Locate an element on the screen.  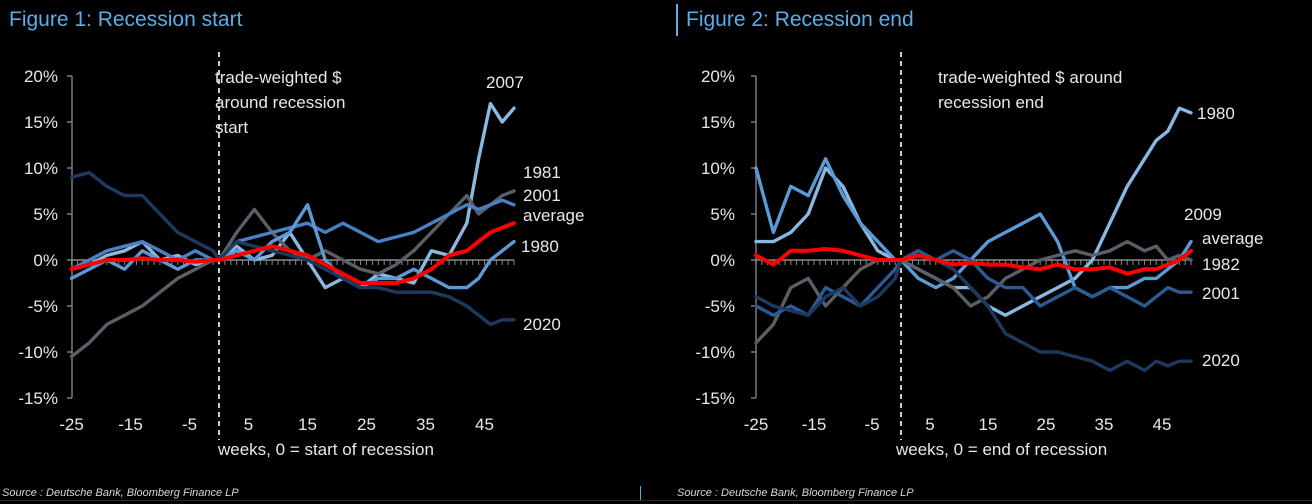
series-line-1982 is located at coordinates (973, 292).